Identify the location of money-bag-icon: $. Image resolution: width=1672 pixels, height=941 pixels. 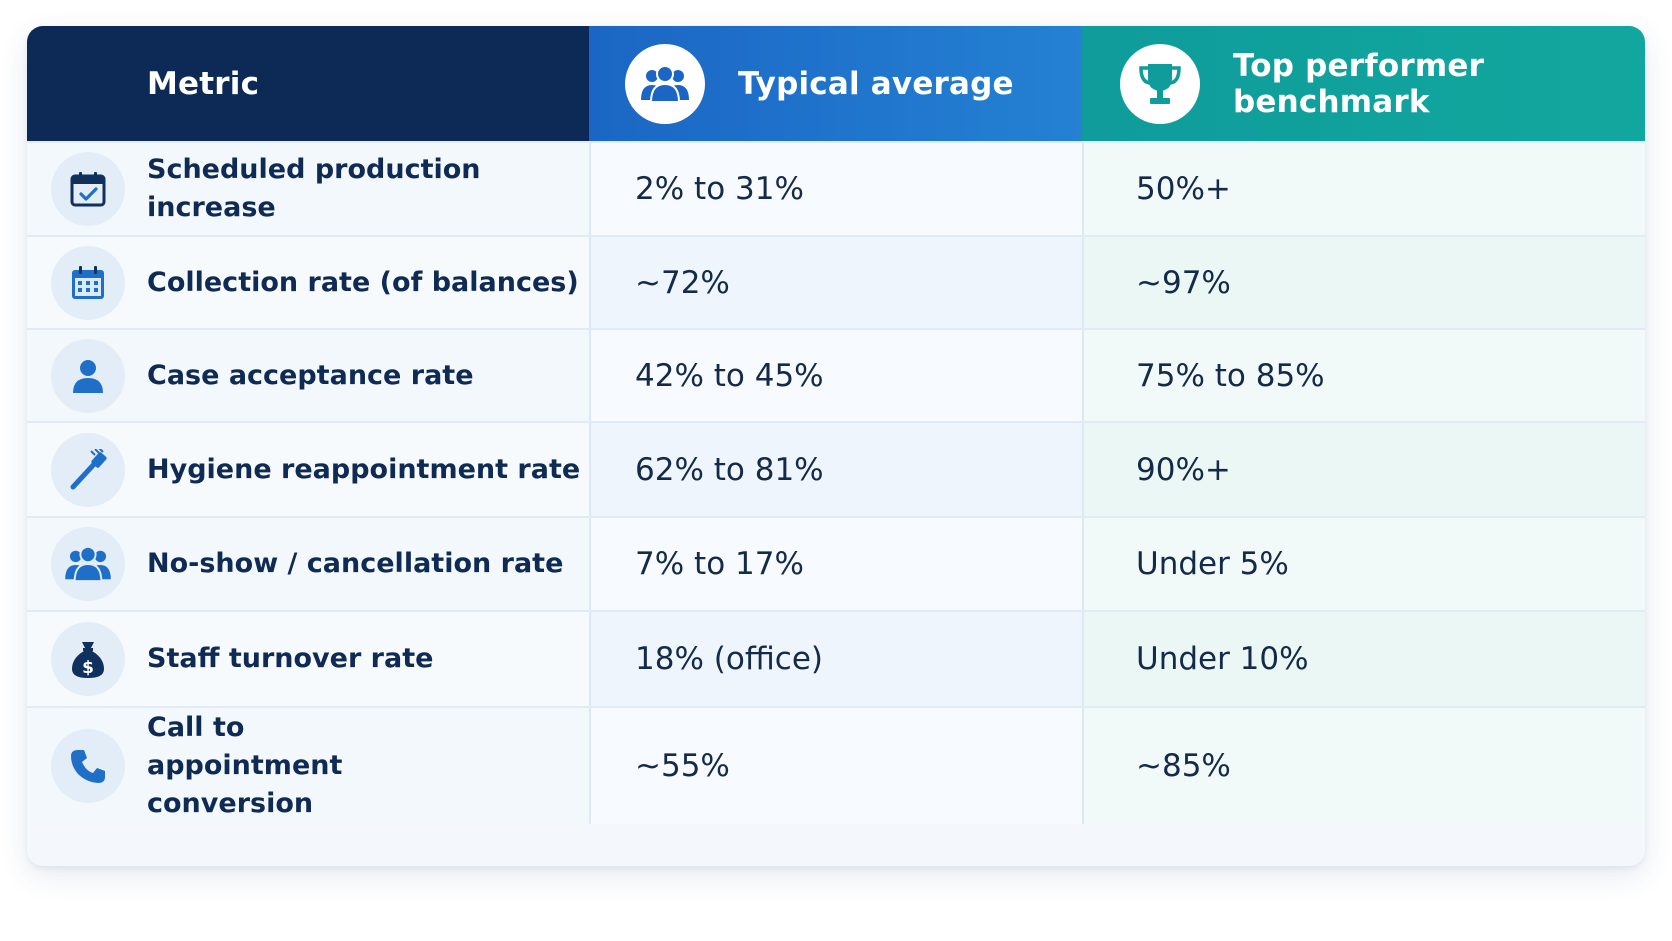
(88, 659).